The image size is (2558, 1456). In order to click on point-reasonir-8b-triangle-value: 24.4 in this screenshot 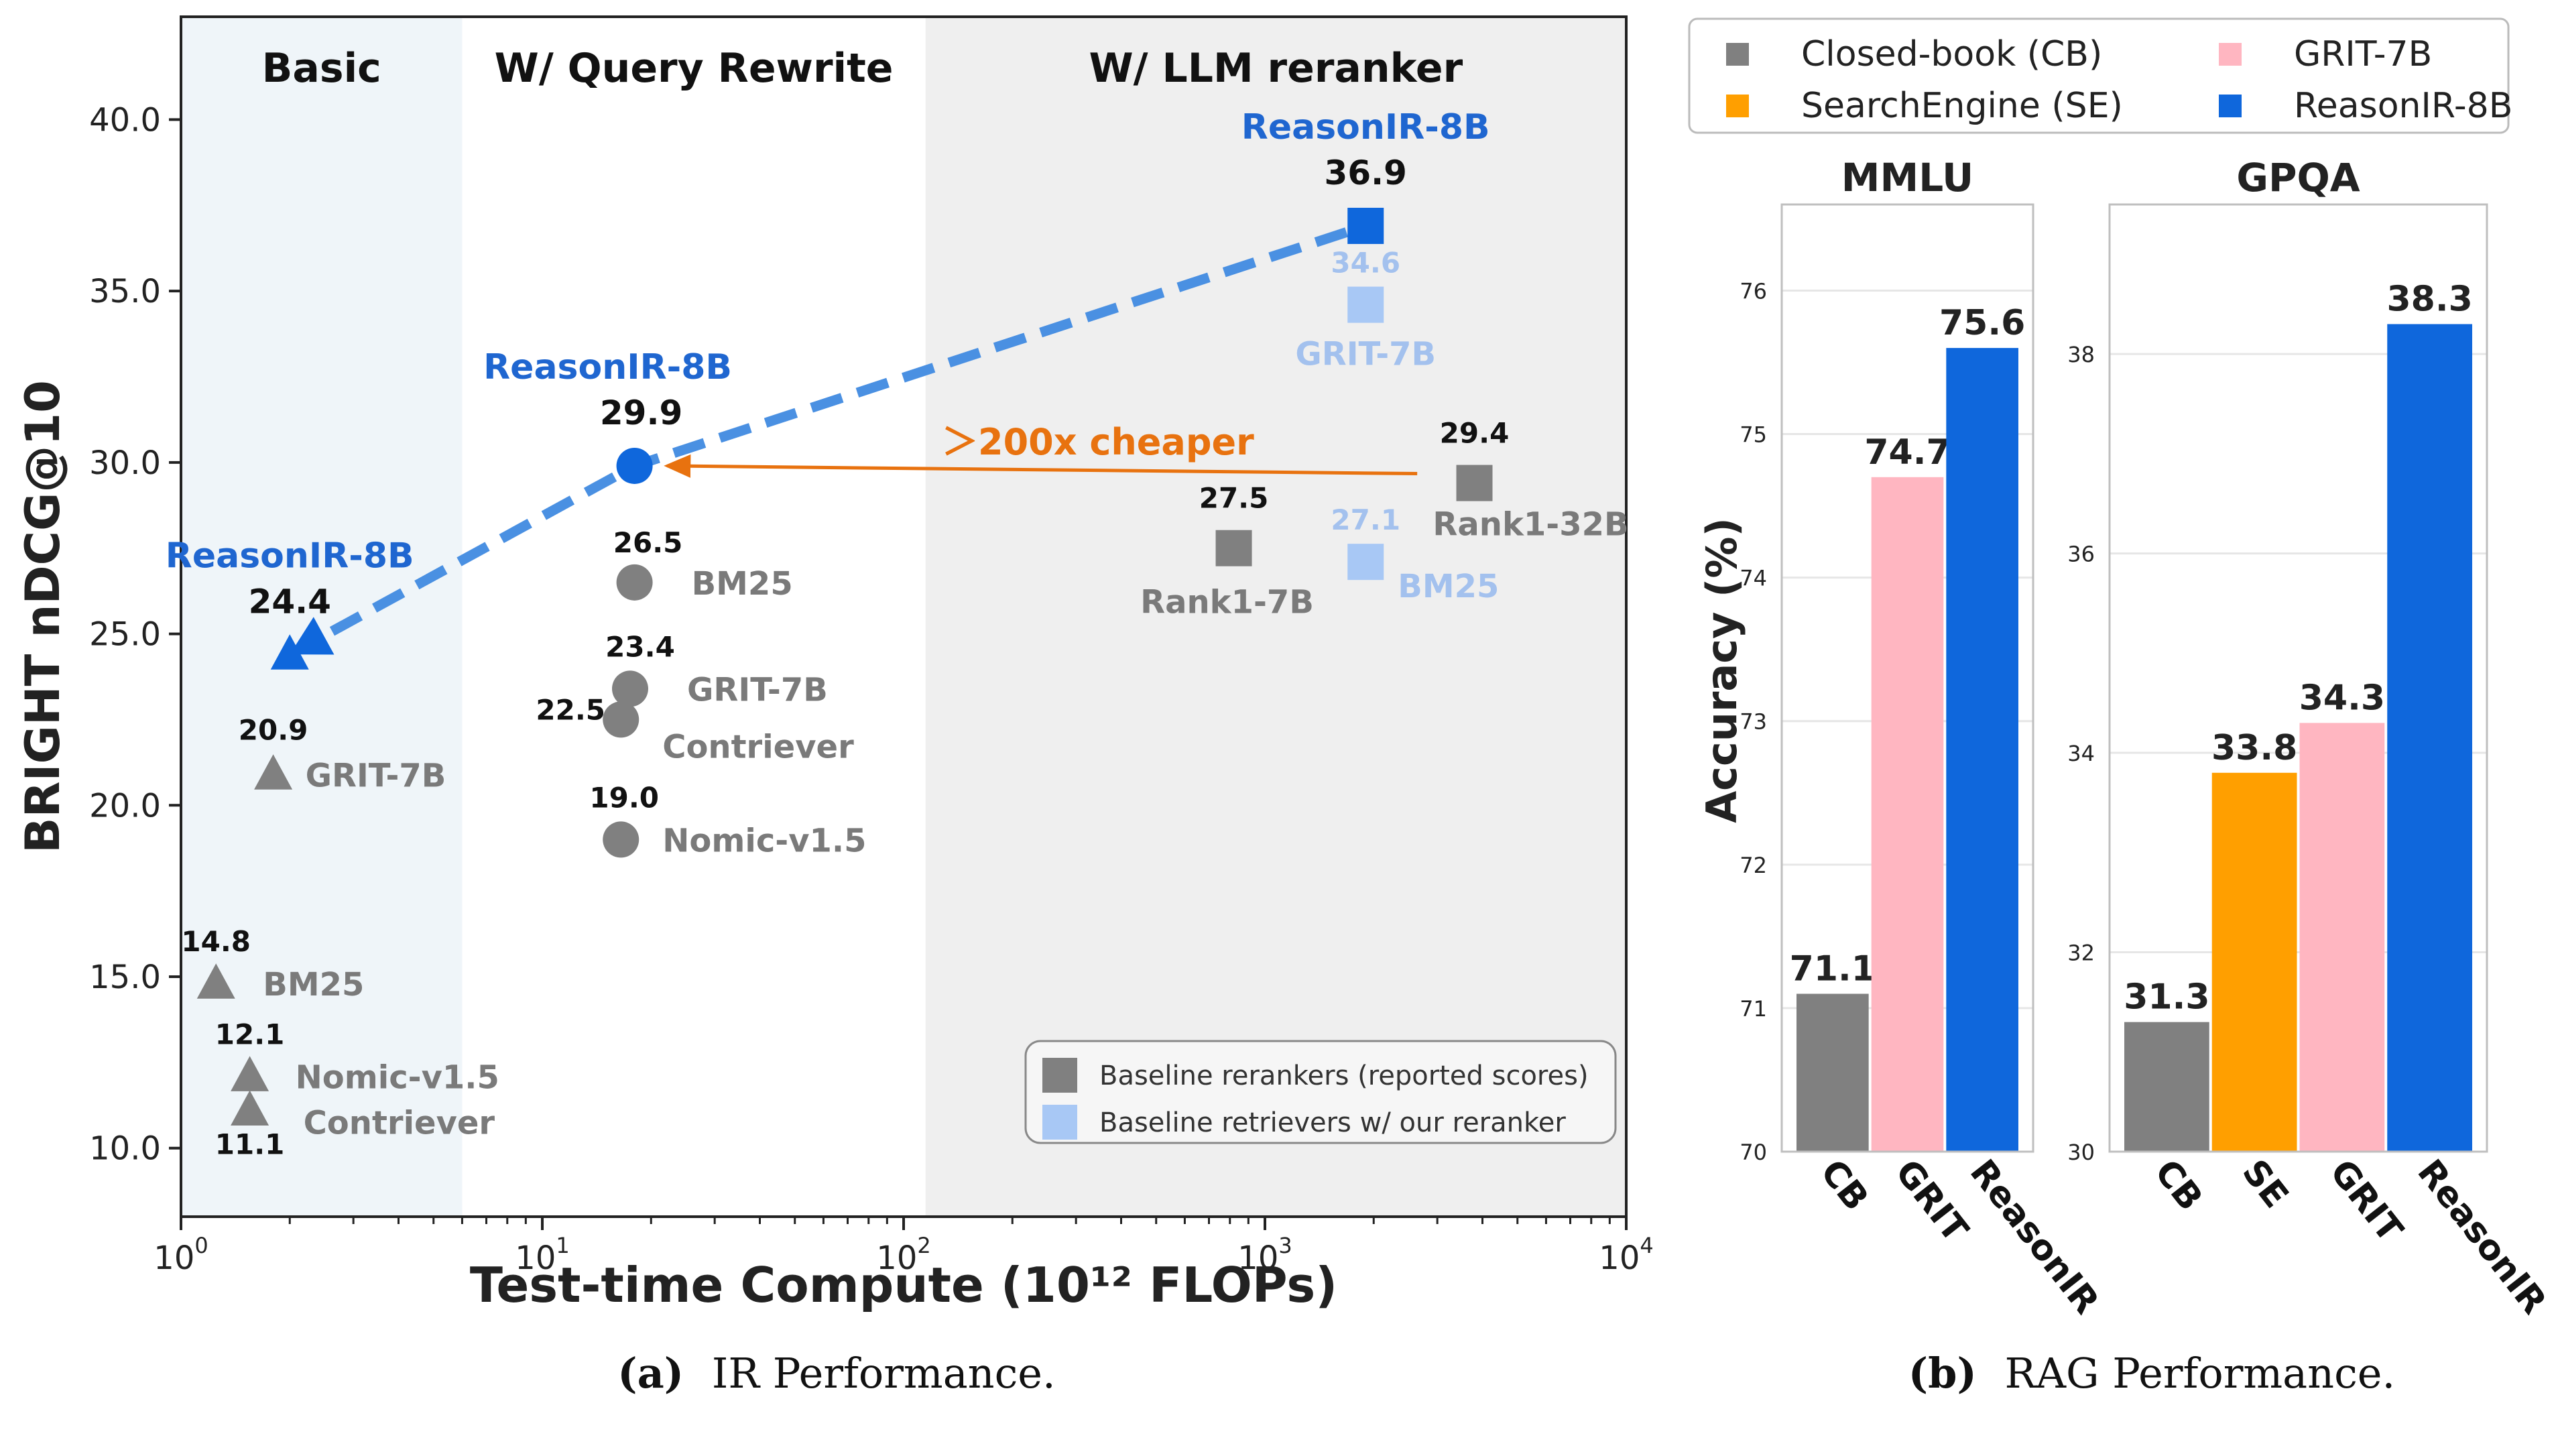, I will do `click(290, 601)`.